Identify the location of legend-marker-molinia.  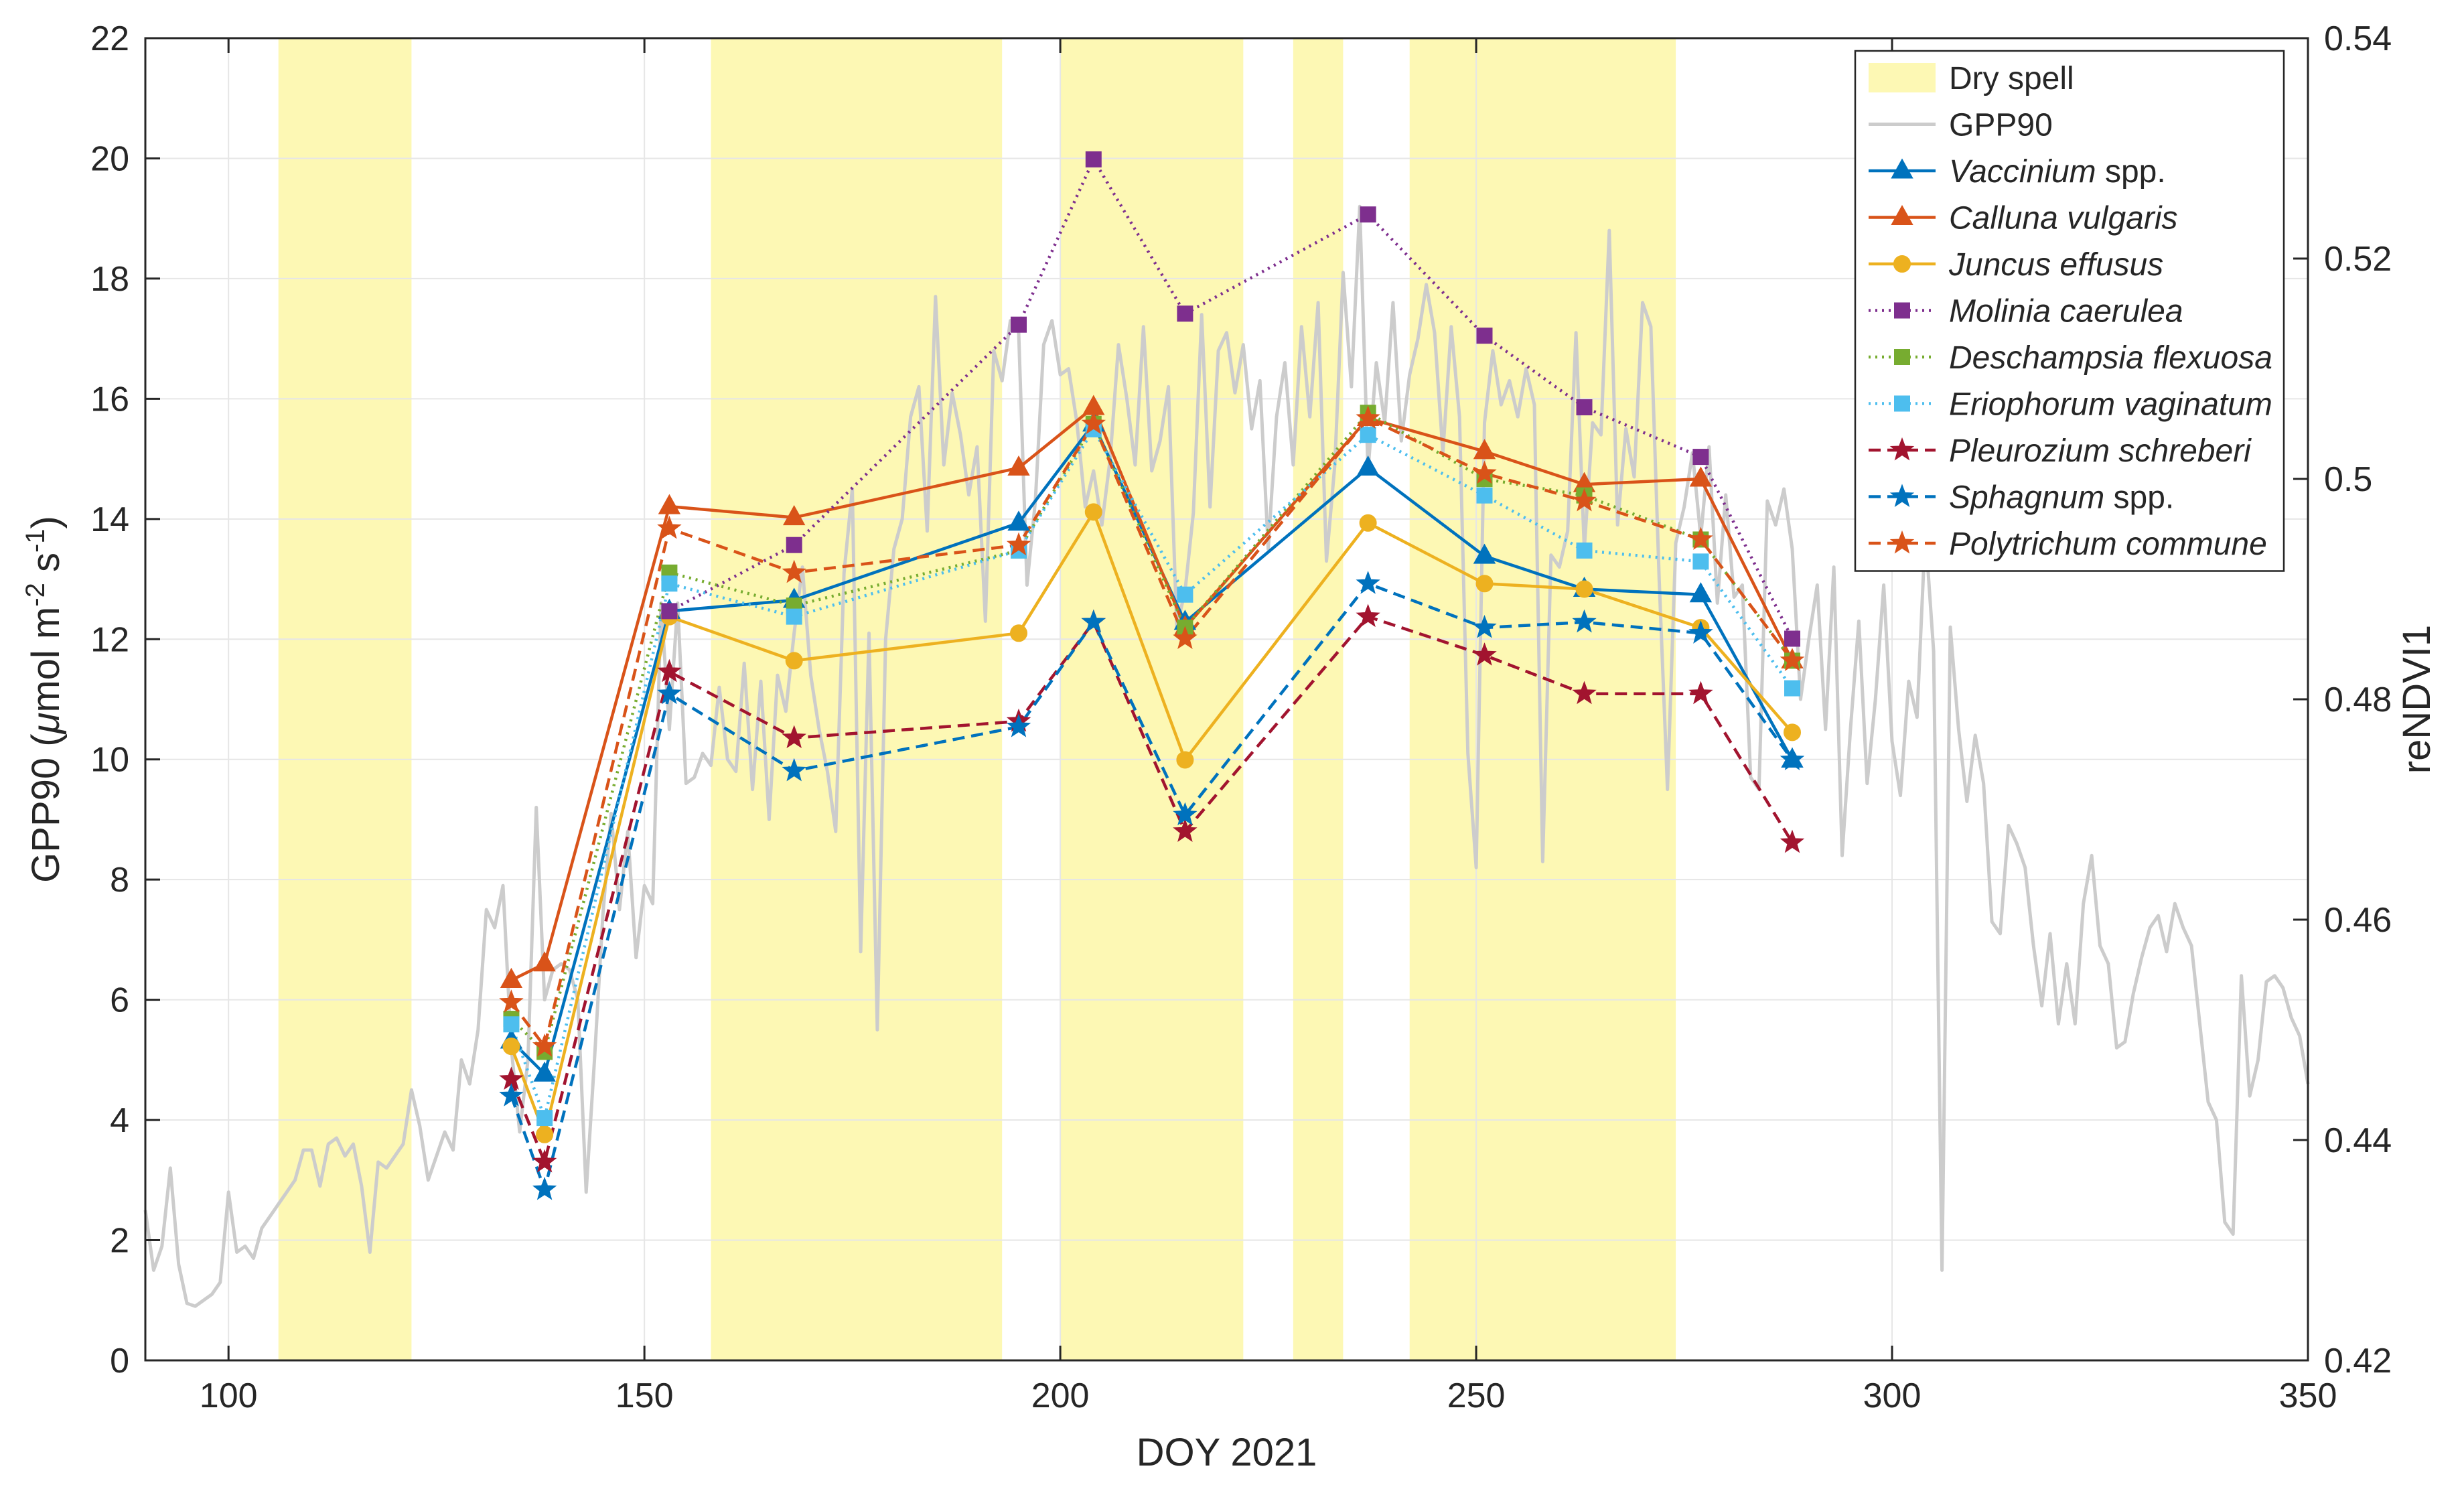
(1902, 310).